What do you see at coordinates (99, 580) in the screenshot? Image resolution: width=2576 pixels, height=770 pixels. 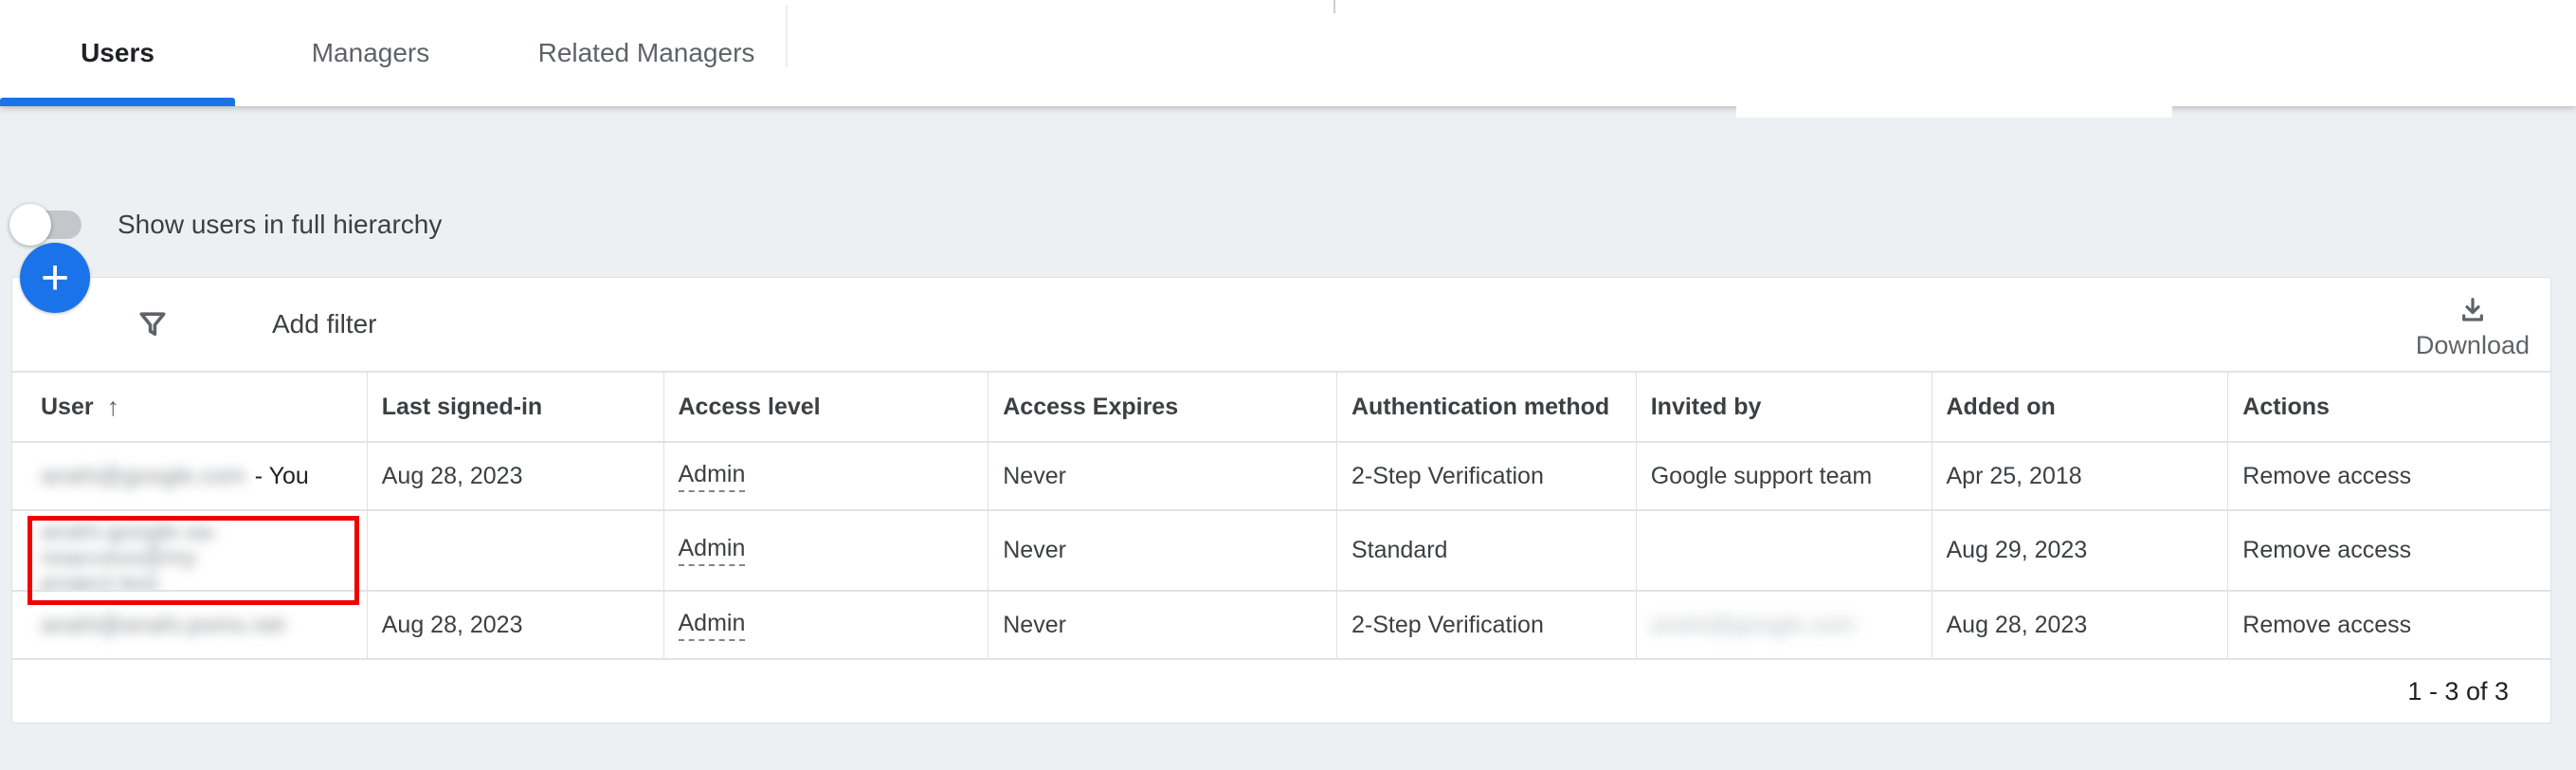 I see `redacted-email-line2: project-test` at bounding box center [99, 580].